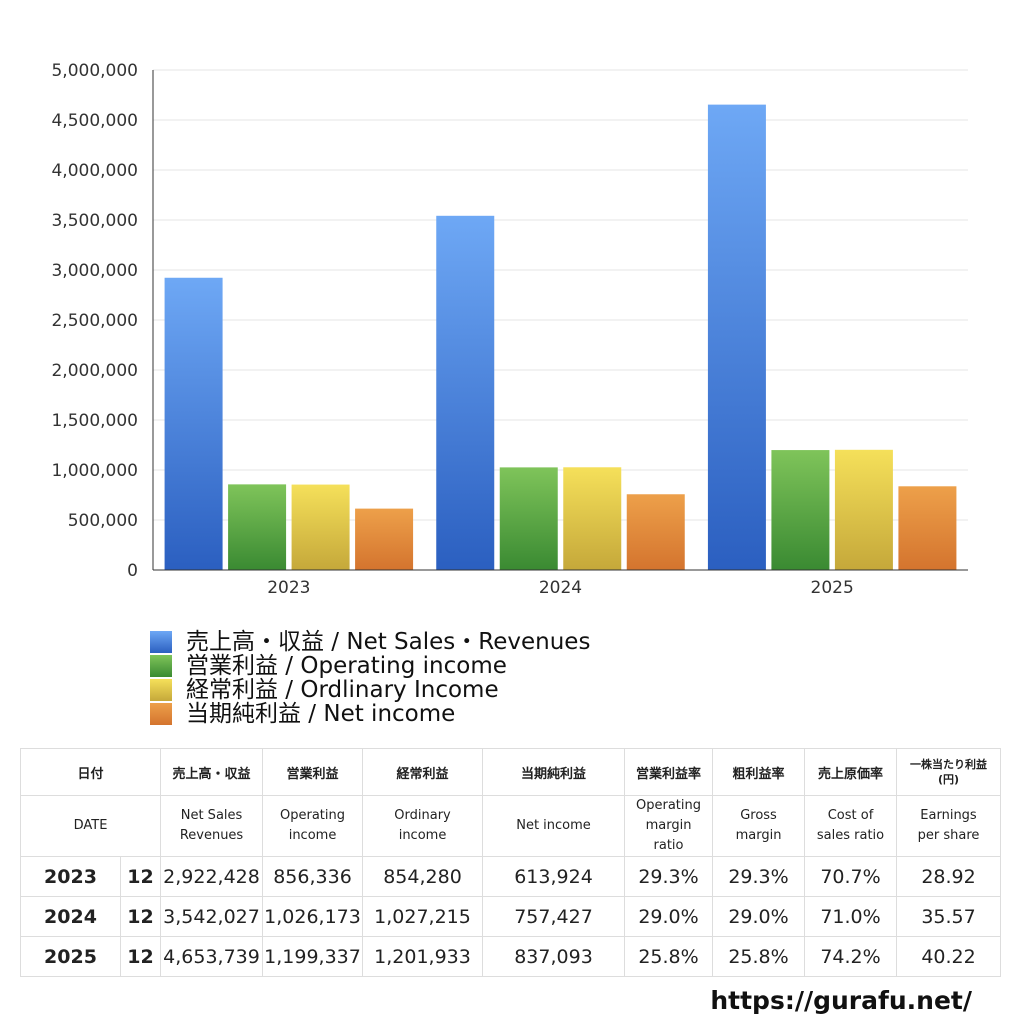  What do you see at coordinates (94, 371) in the screenshot?
I see `y-tick-label: 2,000,000` at bounding box center [94, 371].